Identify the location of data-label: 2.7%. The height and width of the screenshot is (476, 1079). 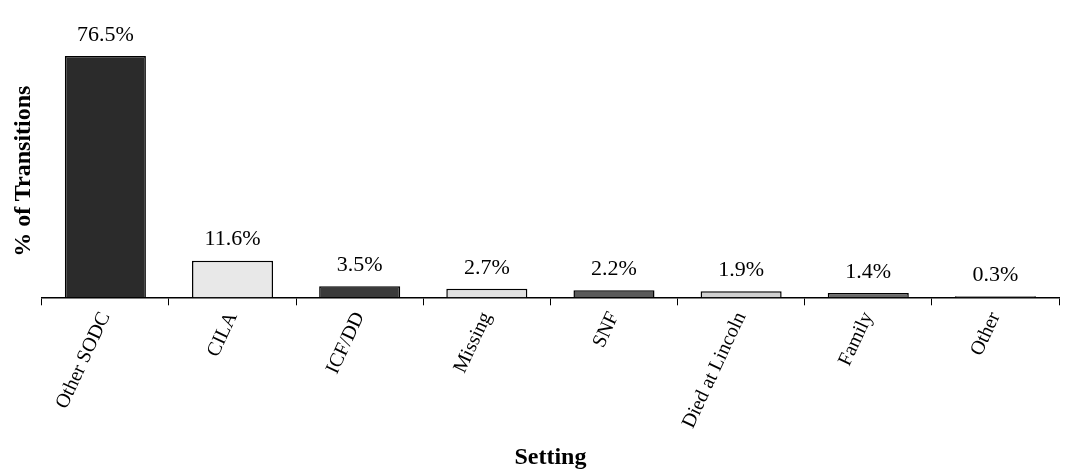
(486, 266).